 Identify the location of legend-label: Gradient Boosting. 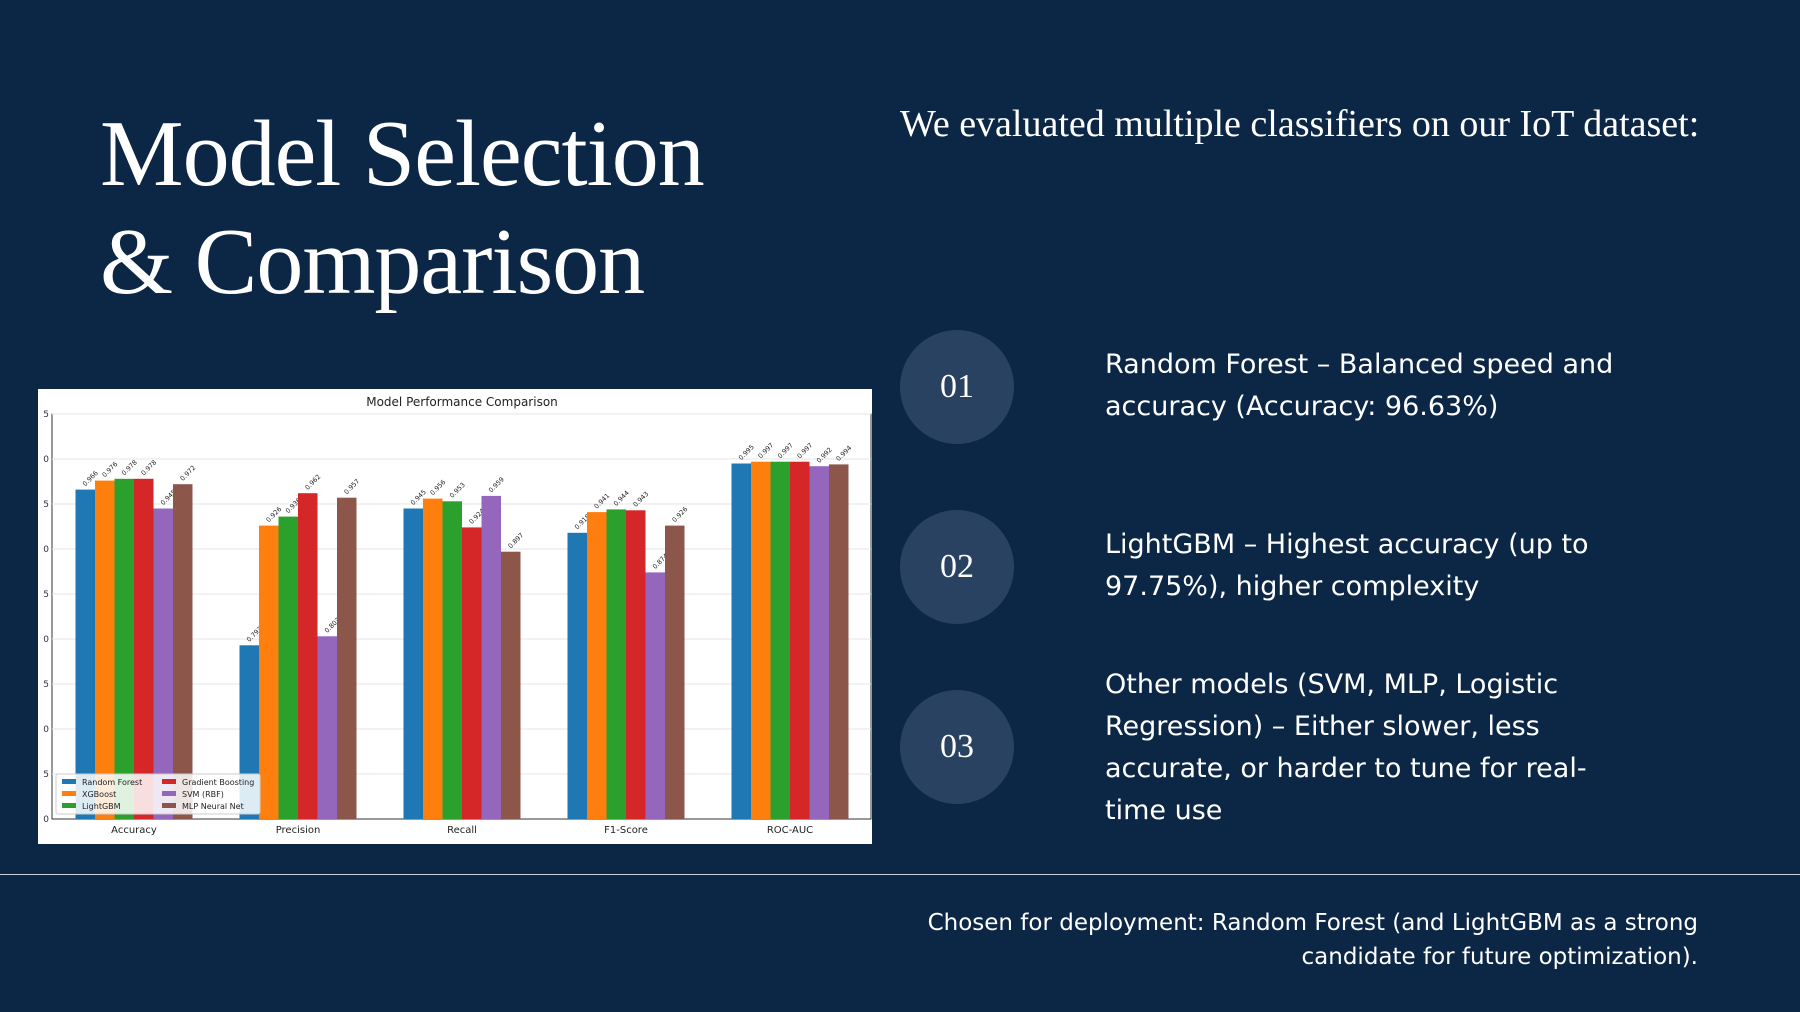
(218, 782).